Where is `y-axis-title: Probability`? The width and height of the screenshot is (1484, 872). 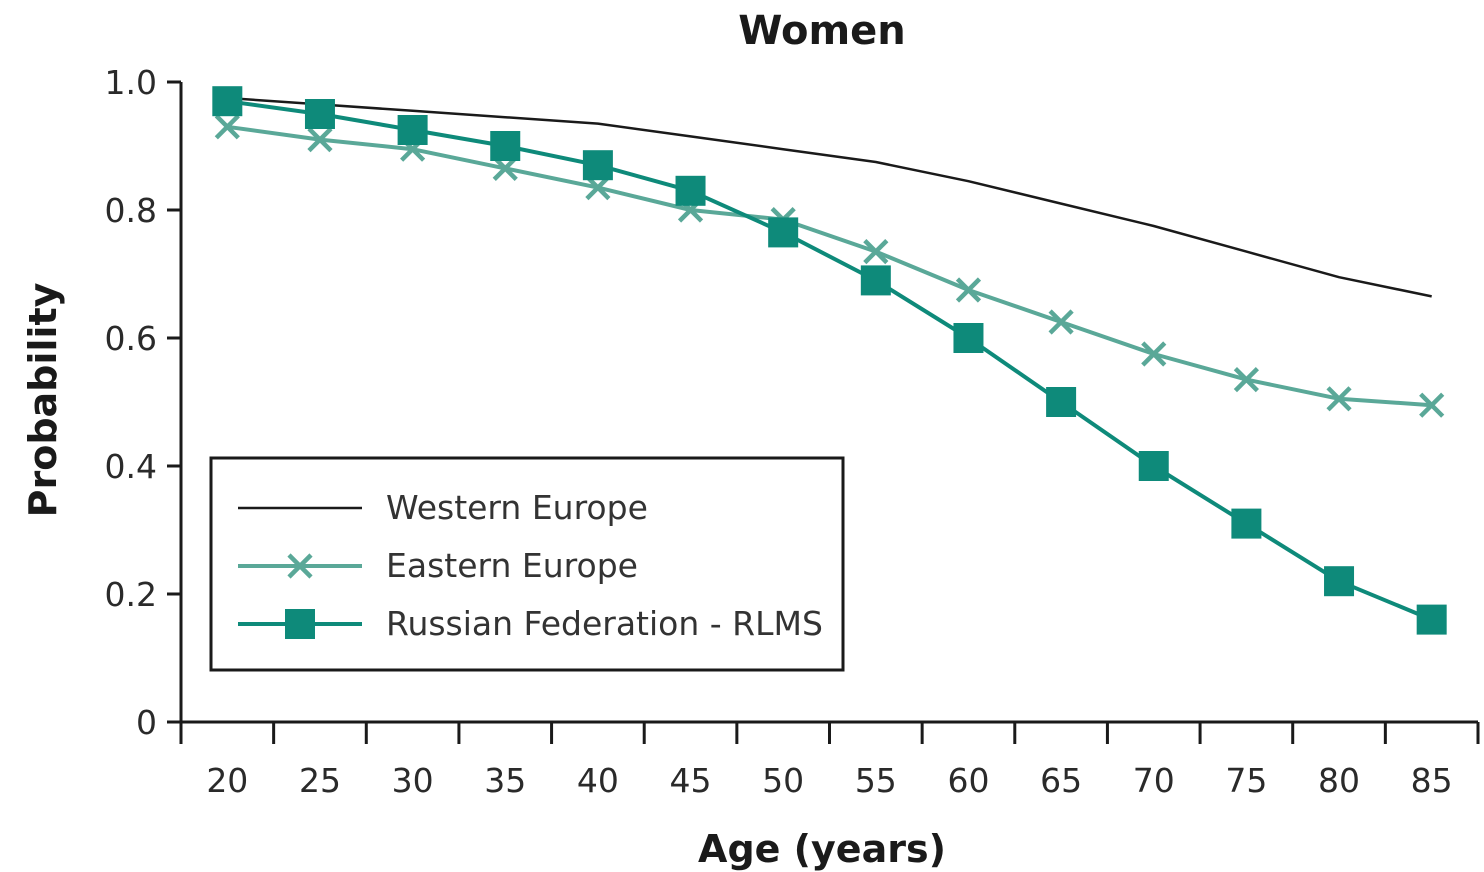 y-axis-title: Probability is located at coordinates (43, 399).